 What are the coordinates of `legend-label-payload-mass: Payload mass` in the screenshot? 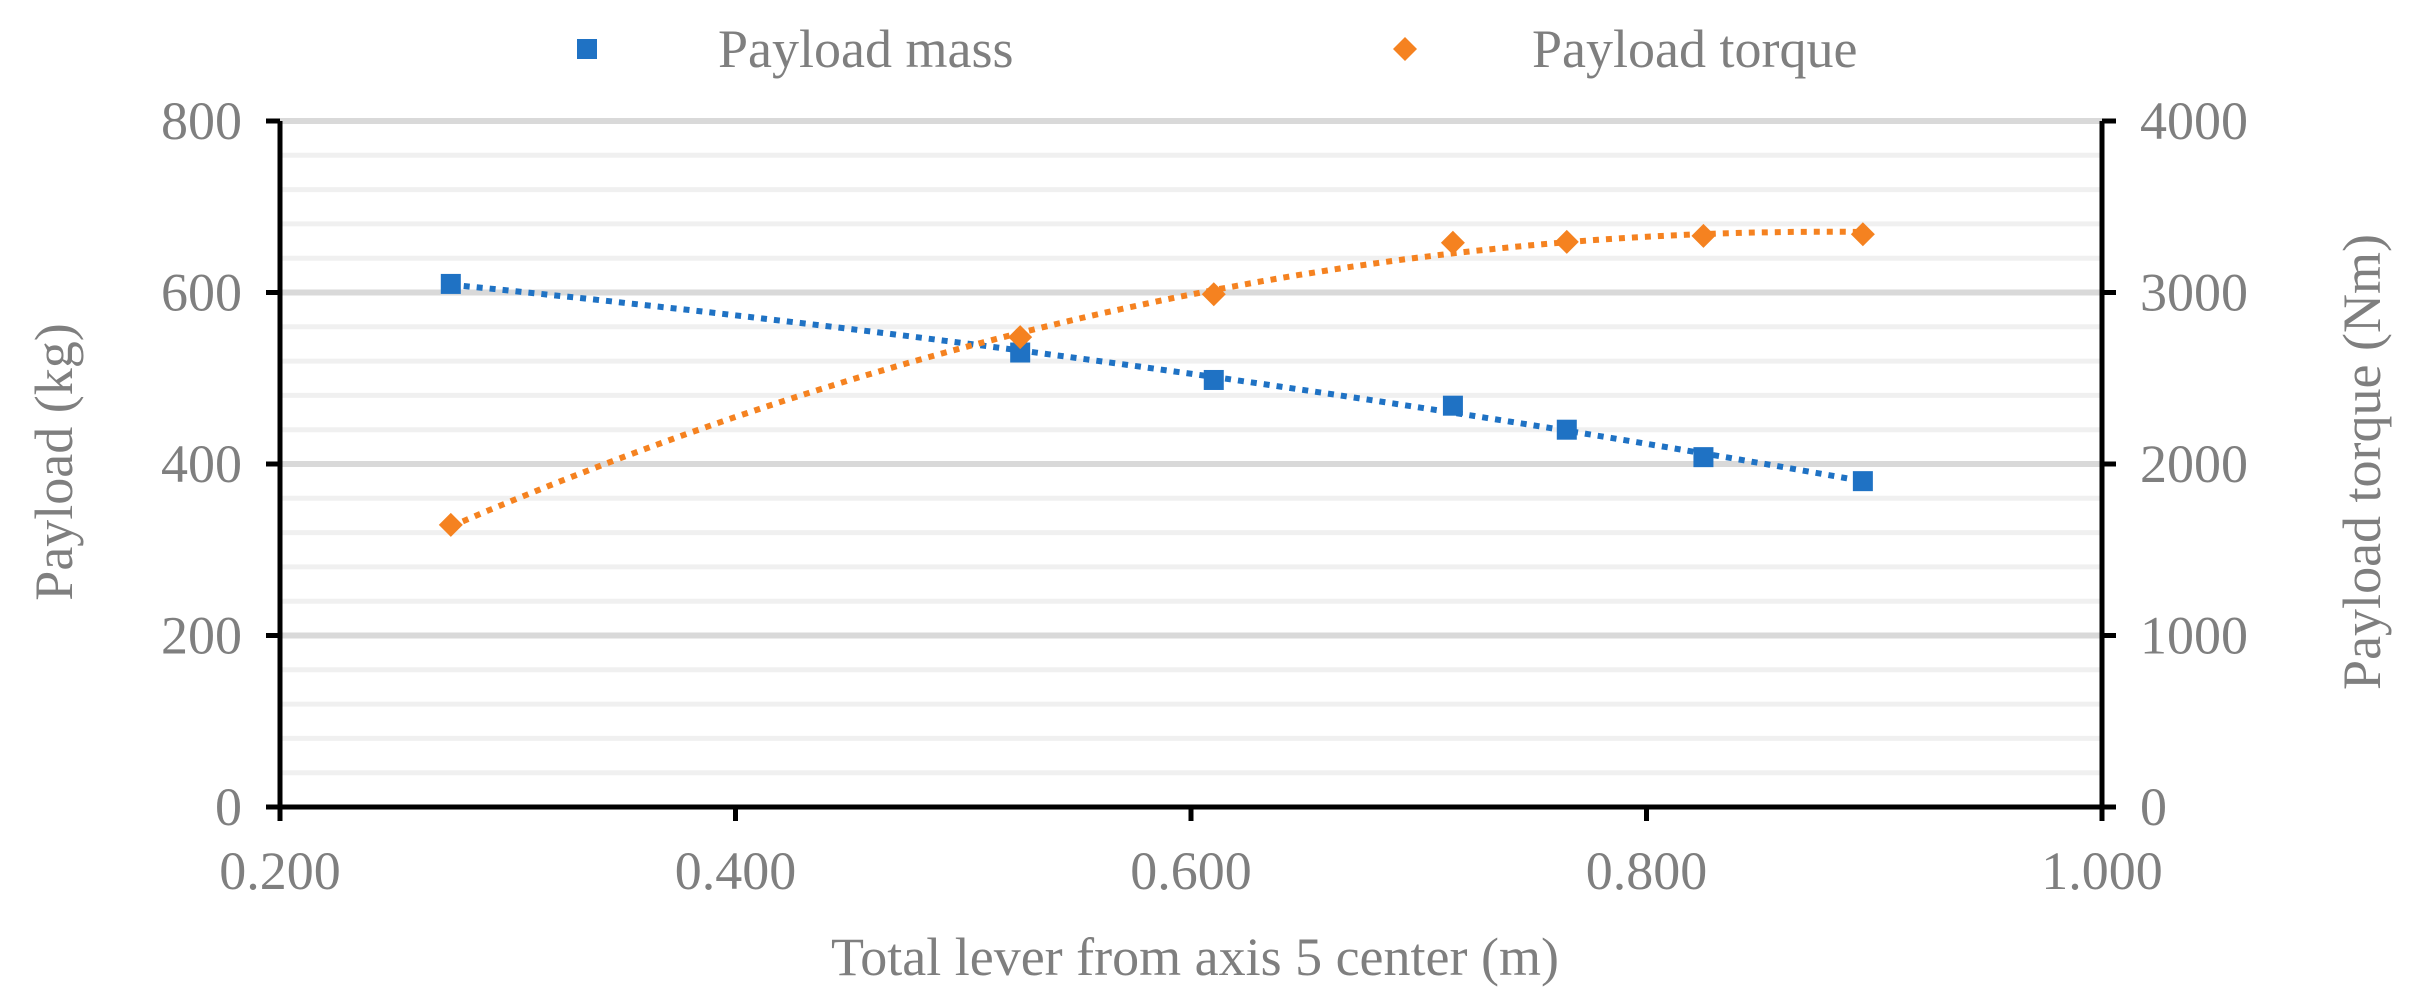 It's located at (865, 49).